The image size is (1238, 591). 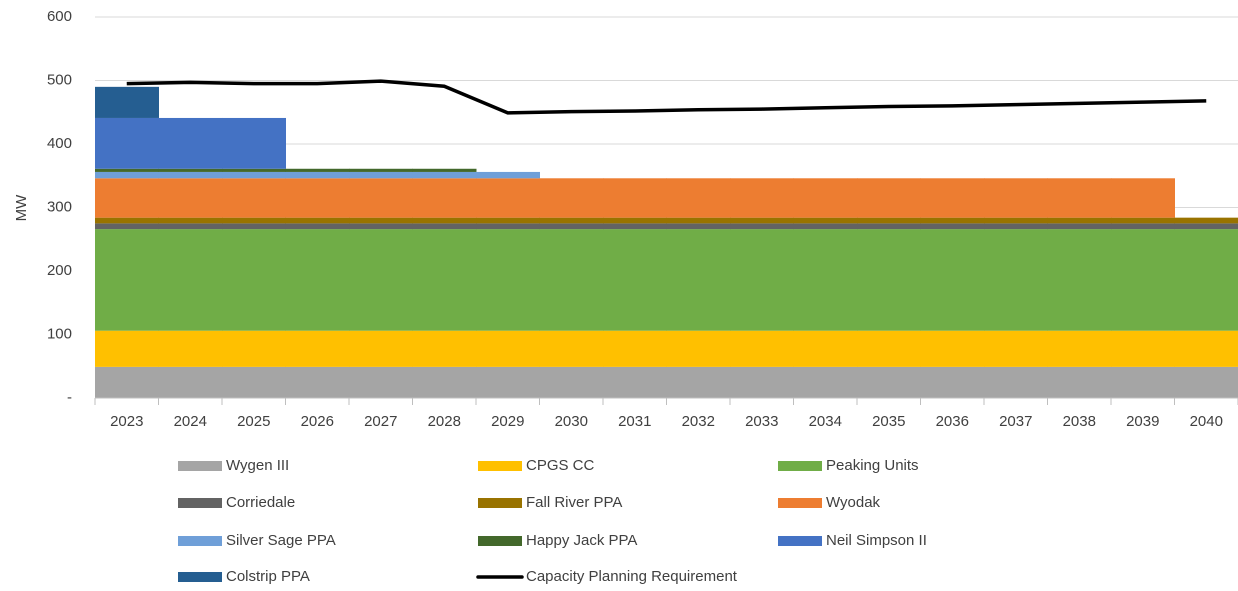 I want to click on legend-label: Capacity Planning Requirement, so click(x=632, y=576).